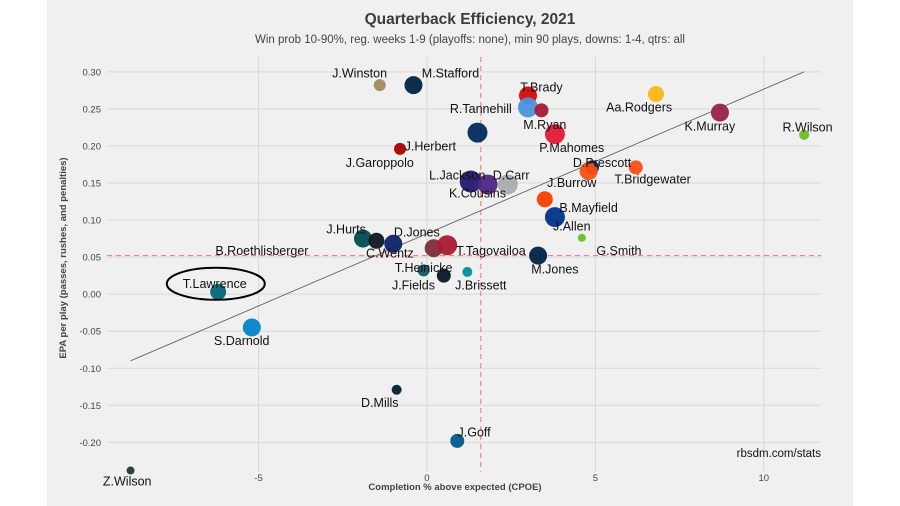 The width and height of the screenshot is (900, 506). What do you see at coordinates (90, 406) in the screenshot?
I see `y-tick-label: -0.15` at bounding box center [90, 406].